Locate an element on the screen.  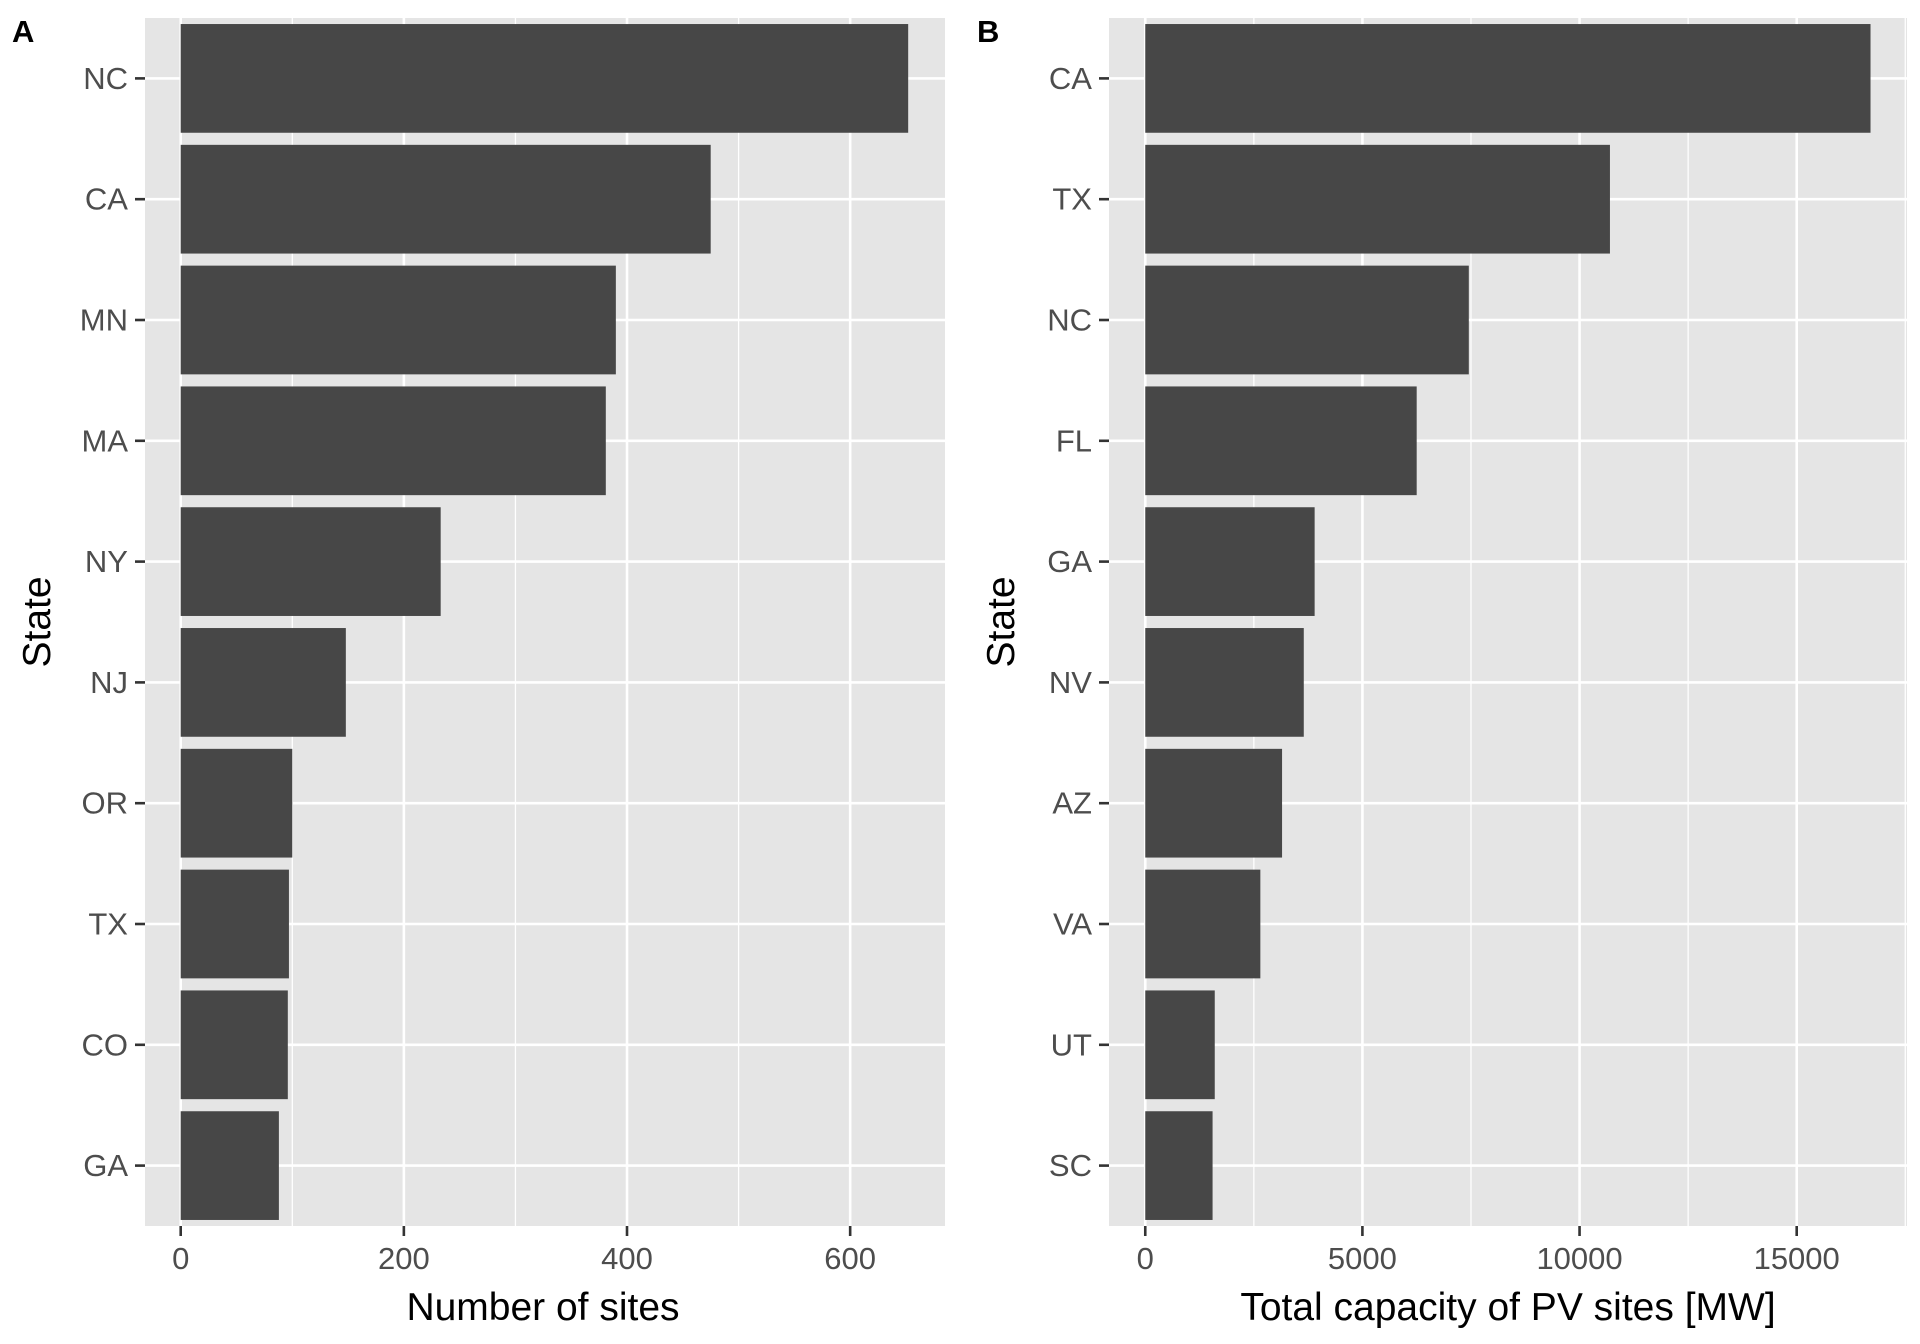
y-tick-label: VA is located at coordinates (1072, 924).